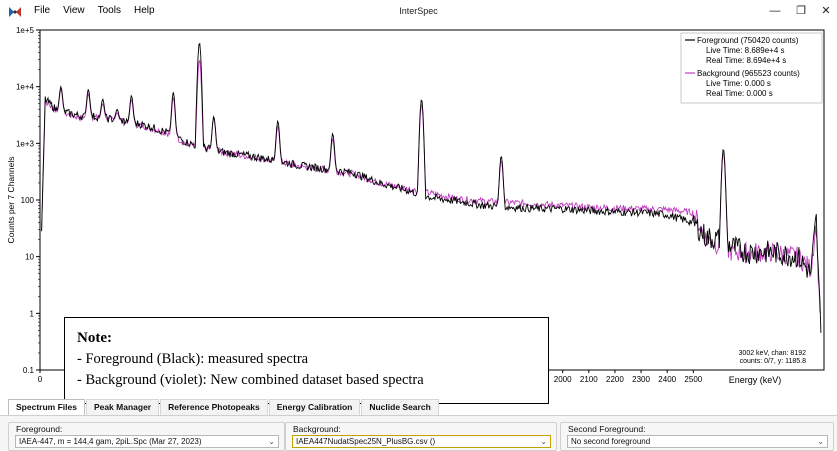  What do you see at coordinates (738, 83) in the screenshot?
I see `legend-background-live-time: Live Time: 0.000 s` at bounding box center [738, 83].